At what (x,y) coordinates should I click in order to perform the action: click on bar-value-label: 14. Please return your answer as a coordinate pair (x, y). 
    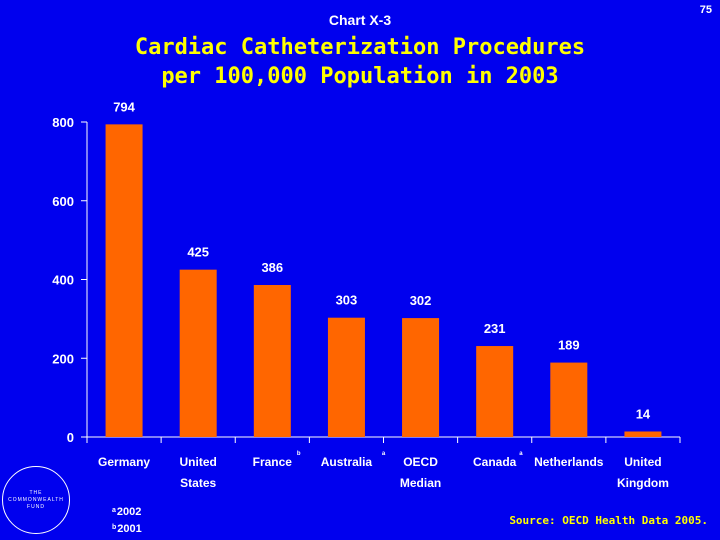
    Looking at the image, I should click on (643, 413).